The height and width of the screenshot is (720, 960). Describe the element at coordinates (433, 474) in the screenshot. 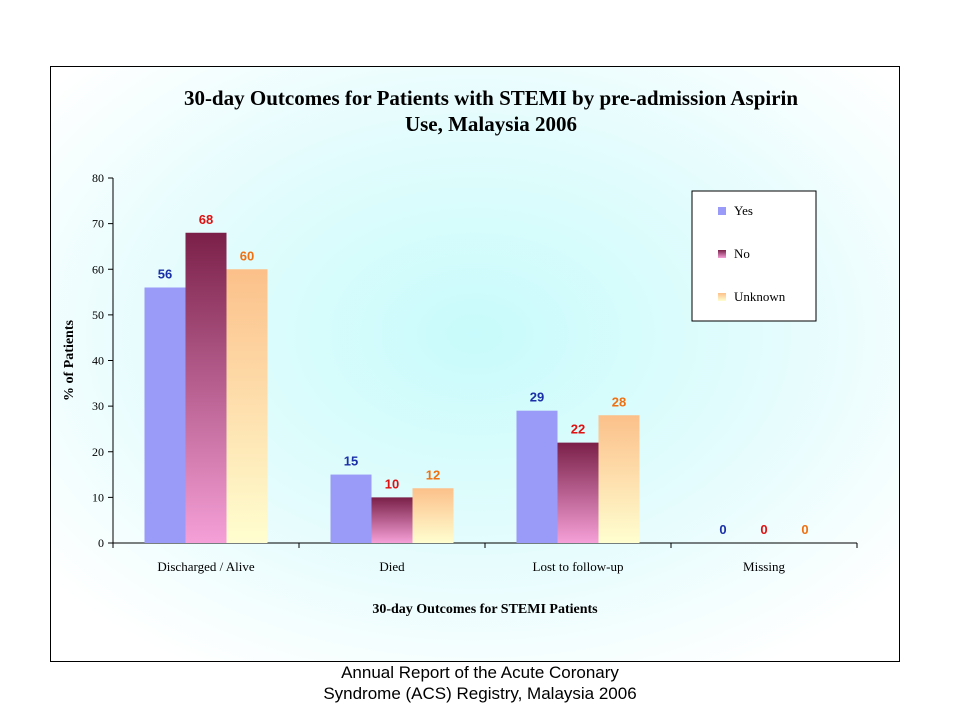

I see `data-label-unknown: 12` at that location.